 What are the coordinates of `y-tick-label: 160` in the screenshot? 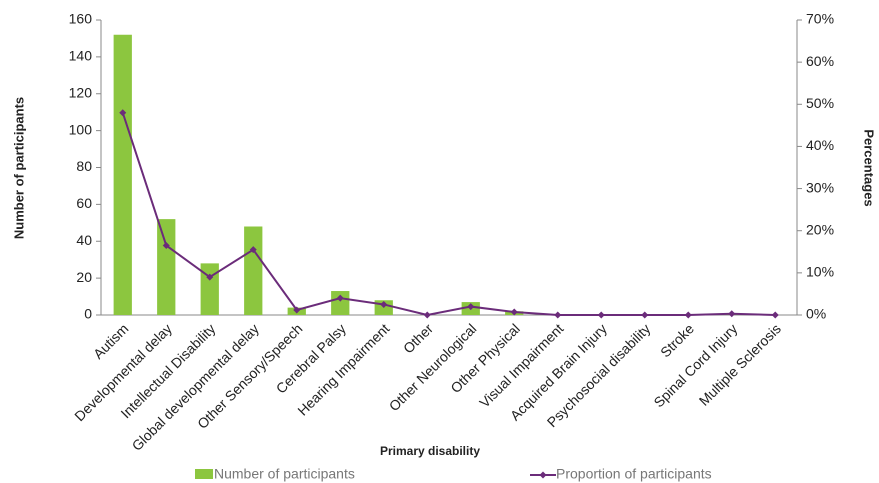 It's located at (81, 19).